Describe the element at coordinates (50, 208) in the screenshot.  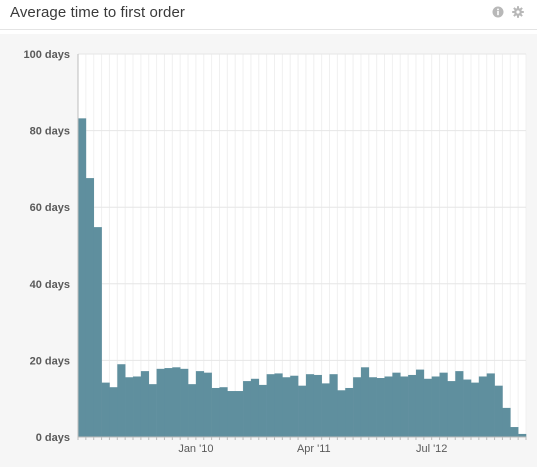
I see `y-tick-label: 60 days` at that location.